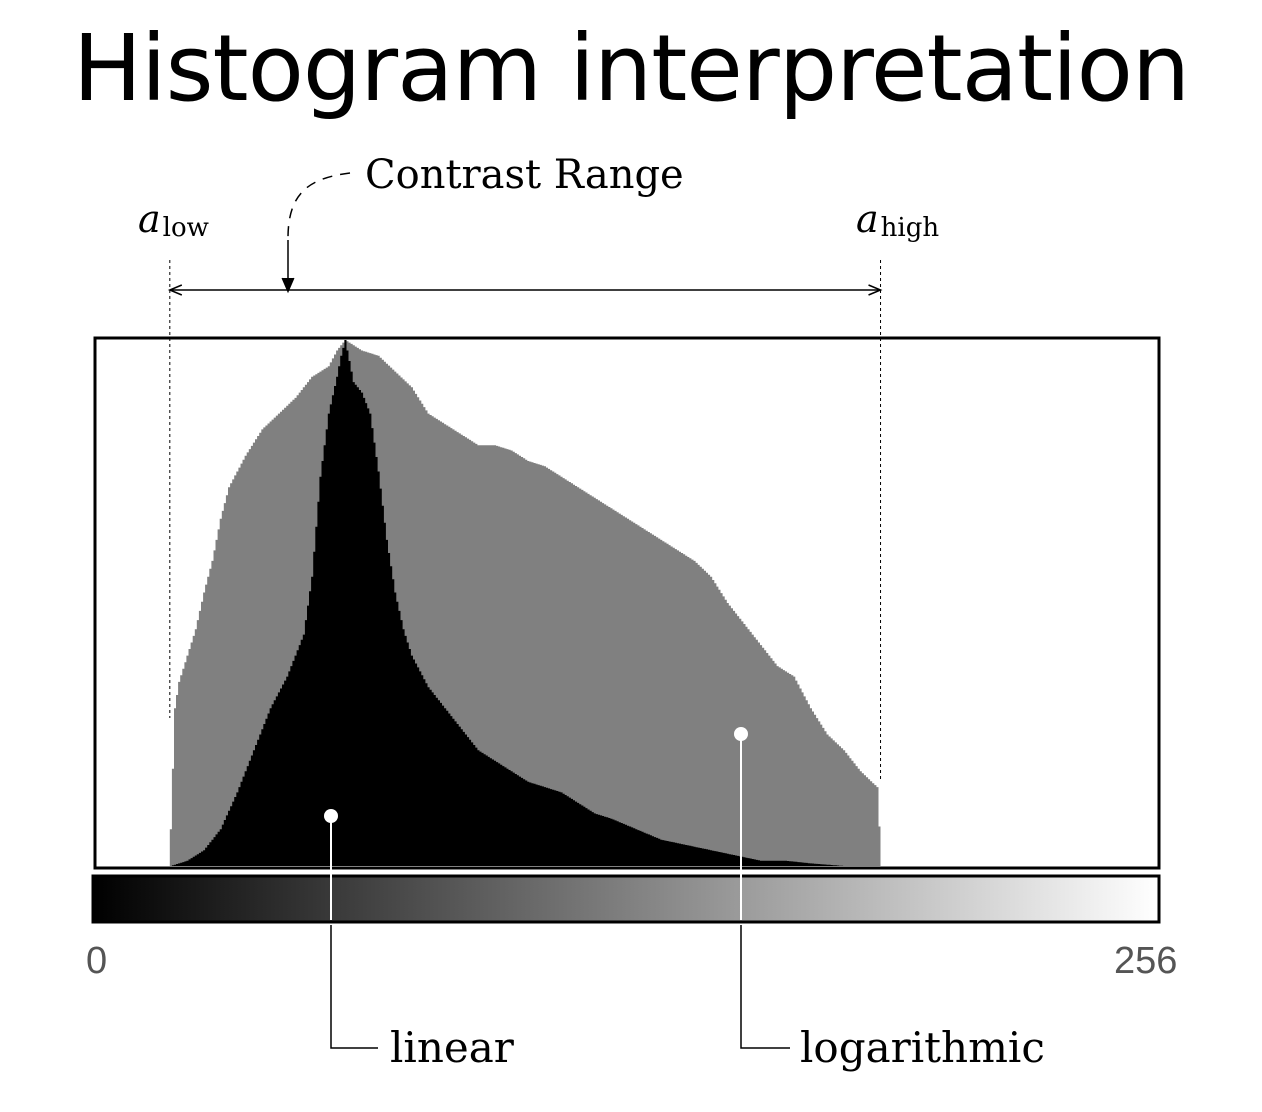 Image resolution: width=1262 pixels, height=1112 pixels. Describe the element at coordinates (867, 219) in the screenshot. I see `a-high-base: a` at that location.